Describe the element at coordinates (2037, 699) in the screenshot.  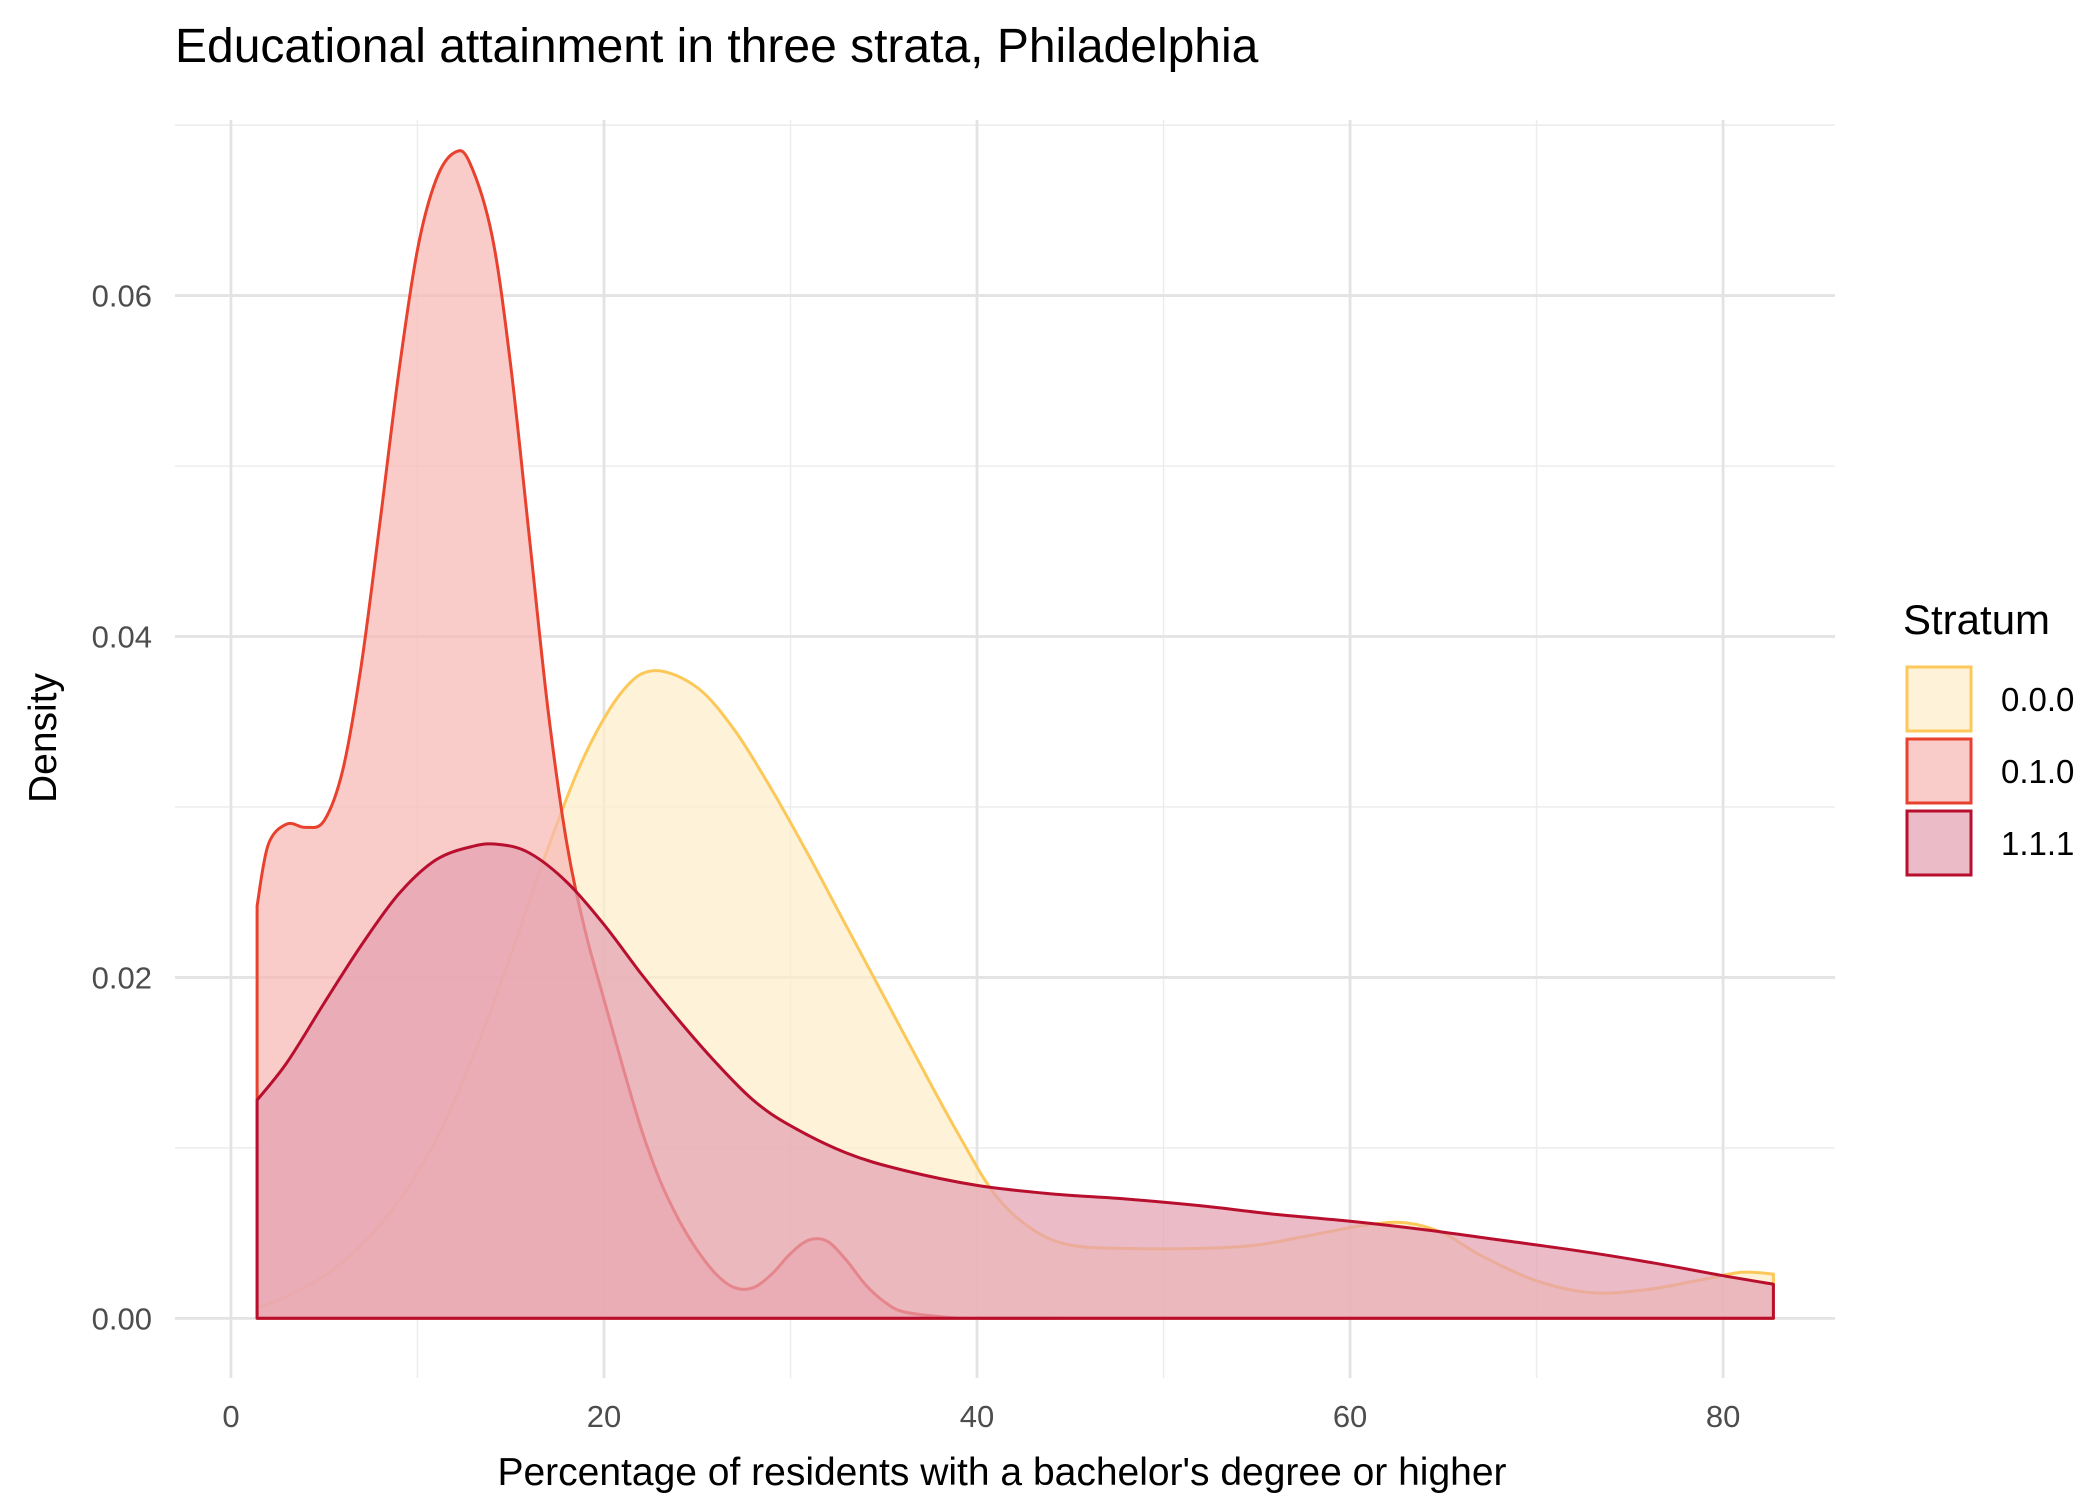
I see `legend-label: 0.0.0` at that location.